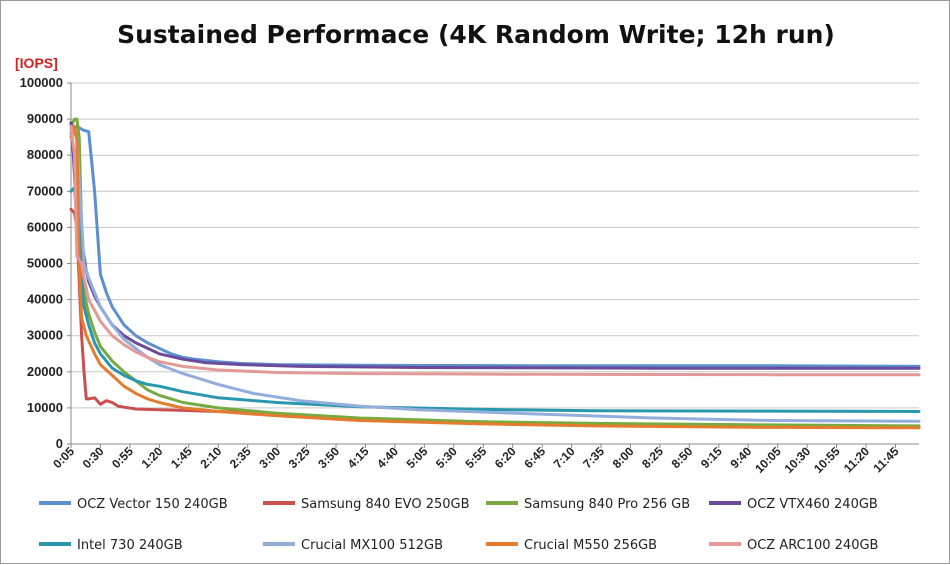 This screenshot has width=950, height=565. Describe the element at coordinates (152, 504) in the screenshot. I see `legend-label: OCZ Vector 150 240GB` at that location.